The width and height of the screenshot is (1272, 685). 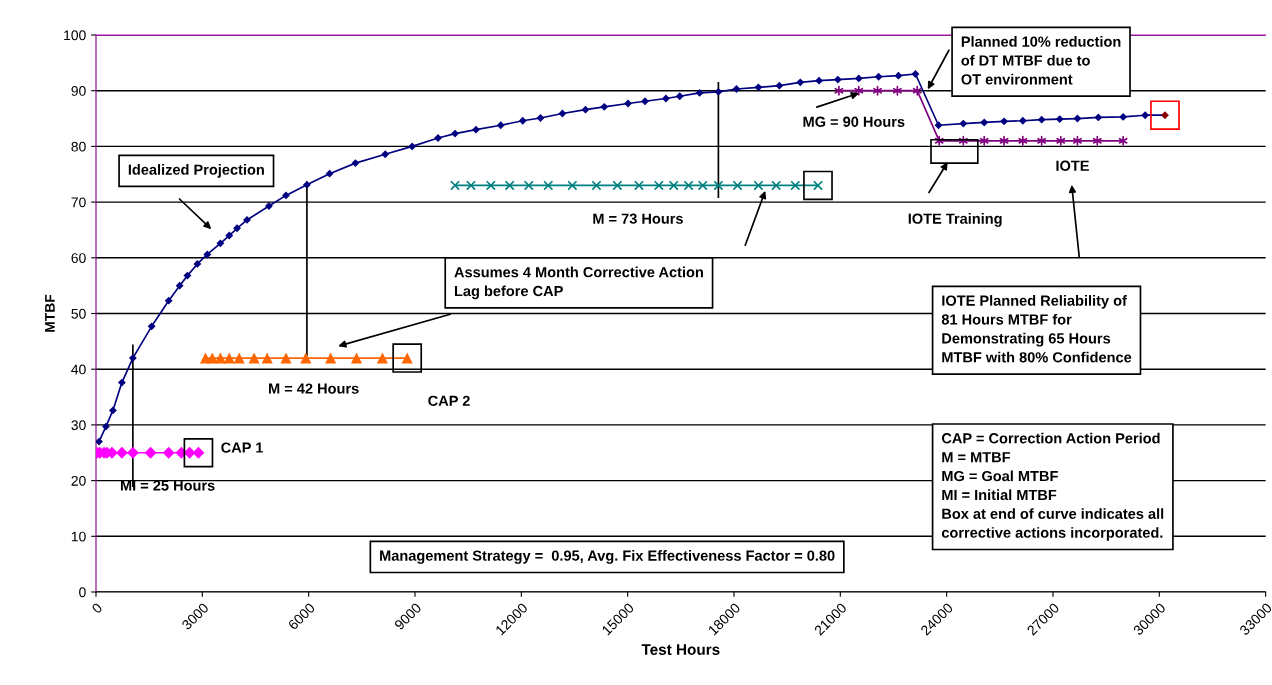 What do you see at coordinates (1041, 60) in the screenshot?
I see `annotation: Planned 10% reduction of DT MTBF due to OT environment` at bounding box center [1041, 60].